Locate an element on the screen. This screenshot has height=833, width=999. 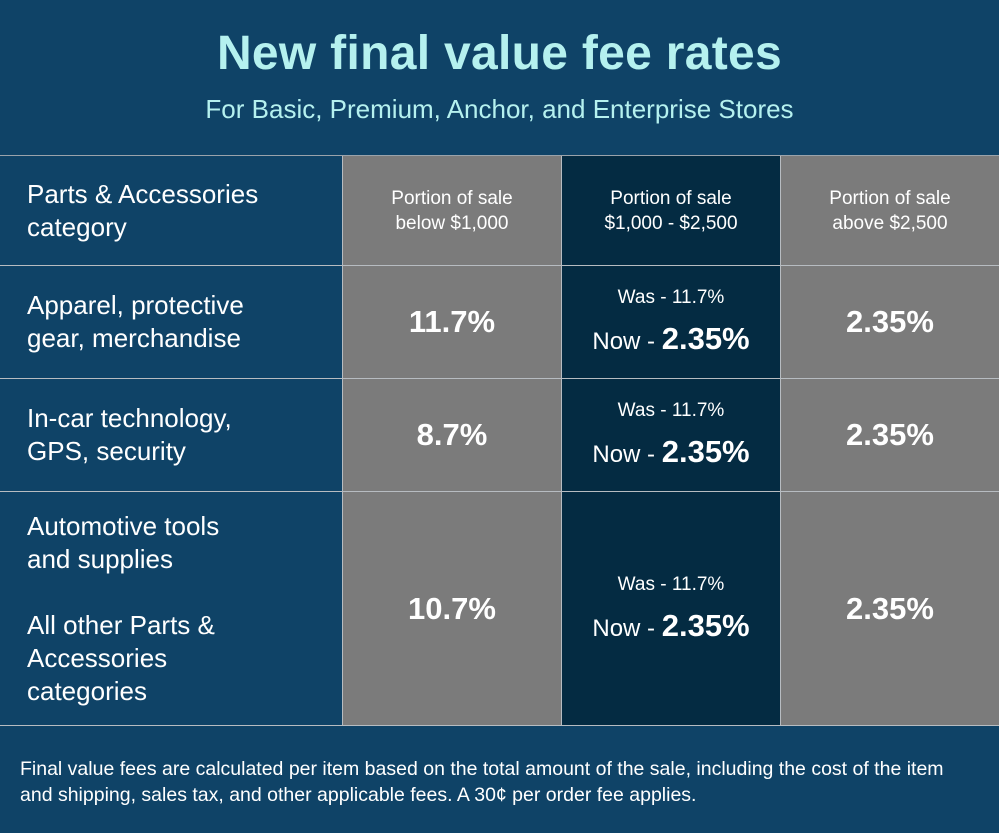
row-label-line: All other Parts & is located at coordinates (121, 624).